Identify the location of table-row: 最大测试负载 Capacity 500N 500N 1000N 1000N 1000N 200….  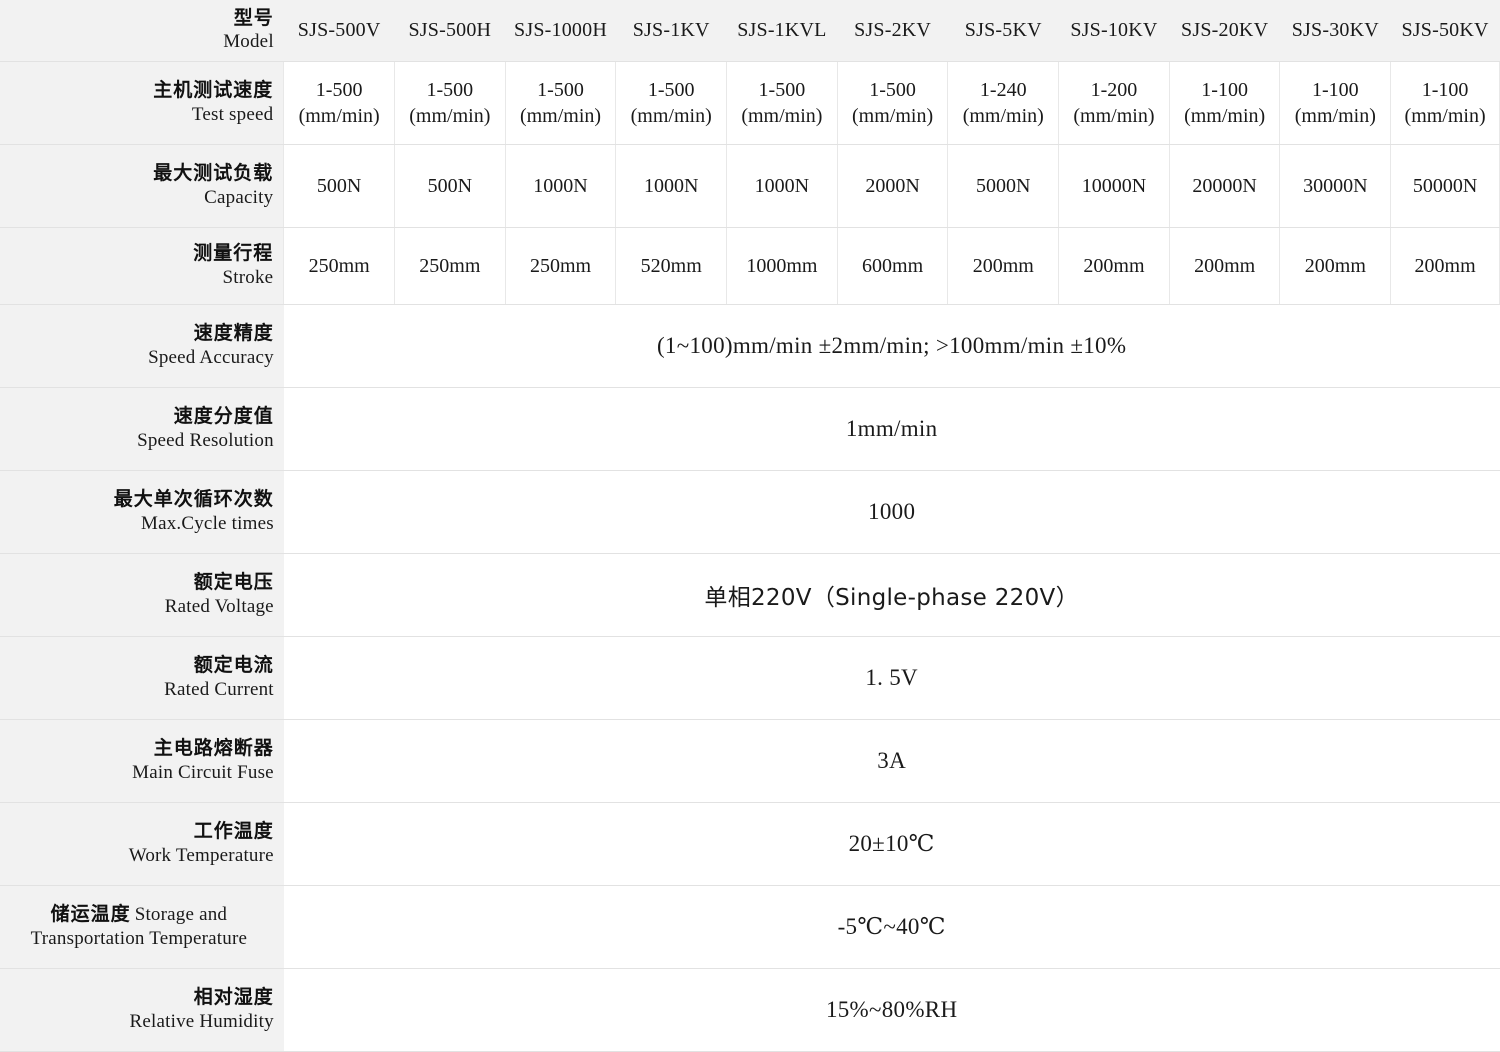
(750, 185).